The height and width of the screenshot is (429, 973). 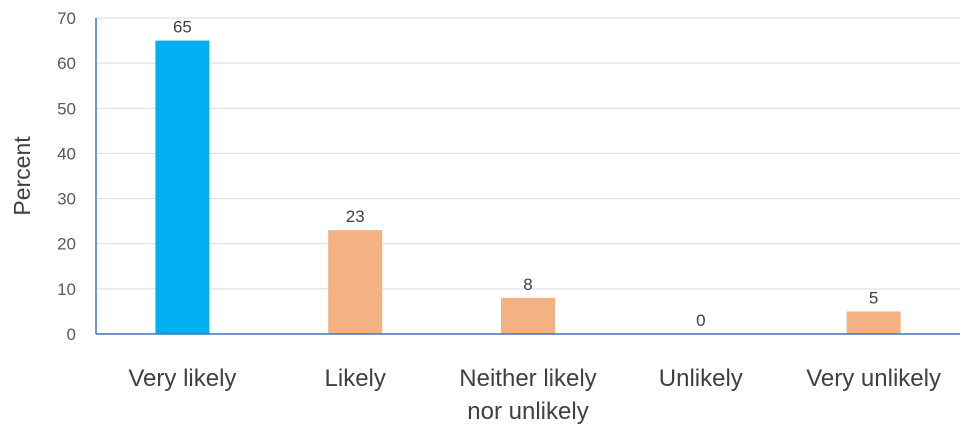 I want to click on y-tick-label: 0, so click(x=71, y=334).